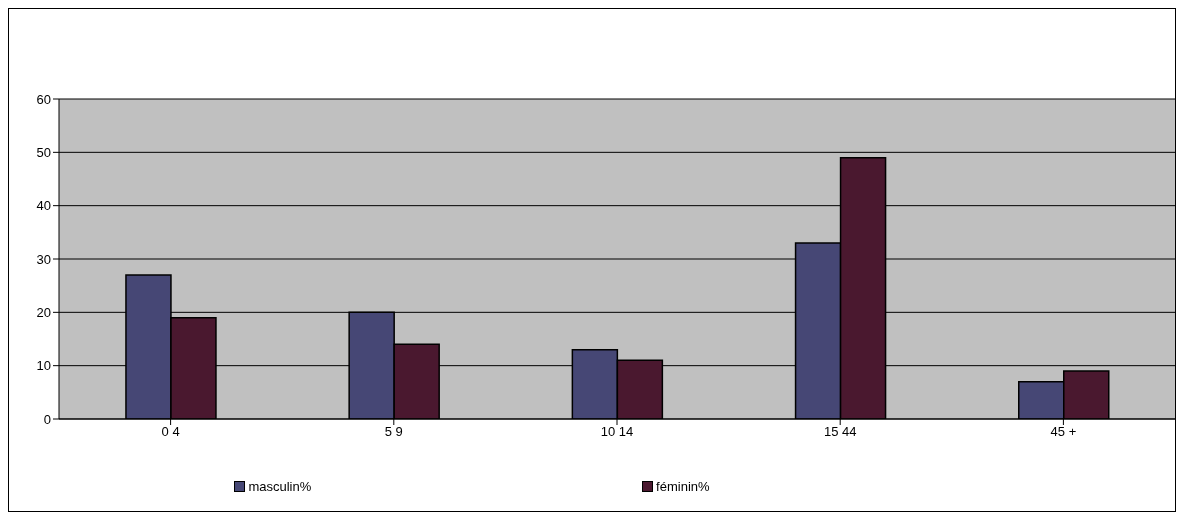  Describe the element at coordinates (840, 432) in the screenshot. I see `x-tick-label: 15 44` at that location.